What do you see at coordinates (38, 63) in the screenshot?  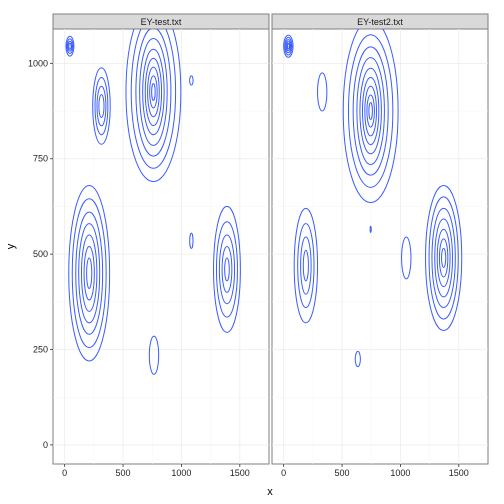 I see `y-tick-label: 1000` at bounding box center [38, 63].